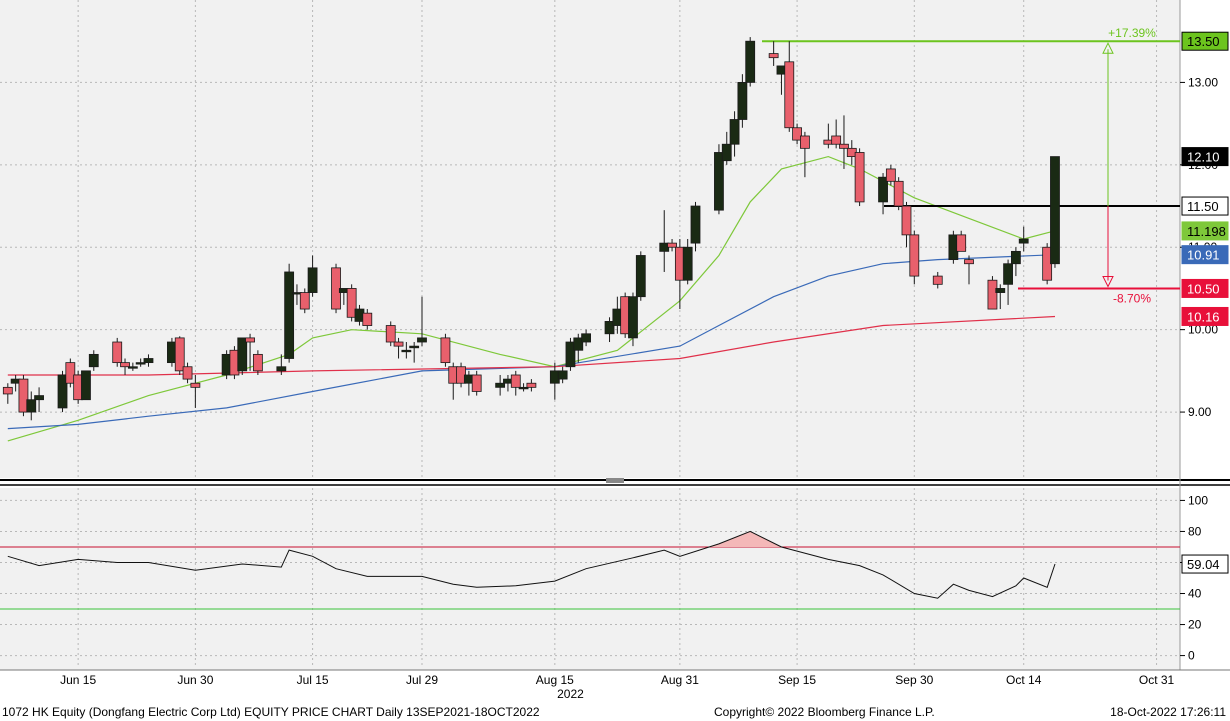 This screenshot has width=1230, height=721. Describe the element at coordinates (745, 539) in the screenshot. I see `rsi-overbought-fill` at that location.